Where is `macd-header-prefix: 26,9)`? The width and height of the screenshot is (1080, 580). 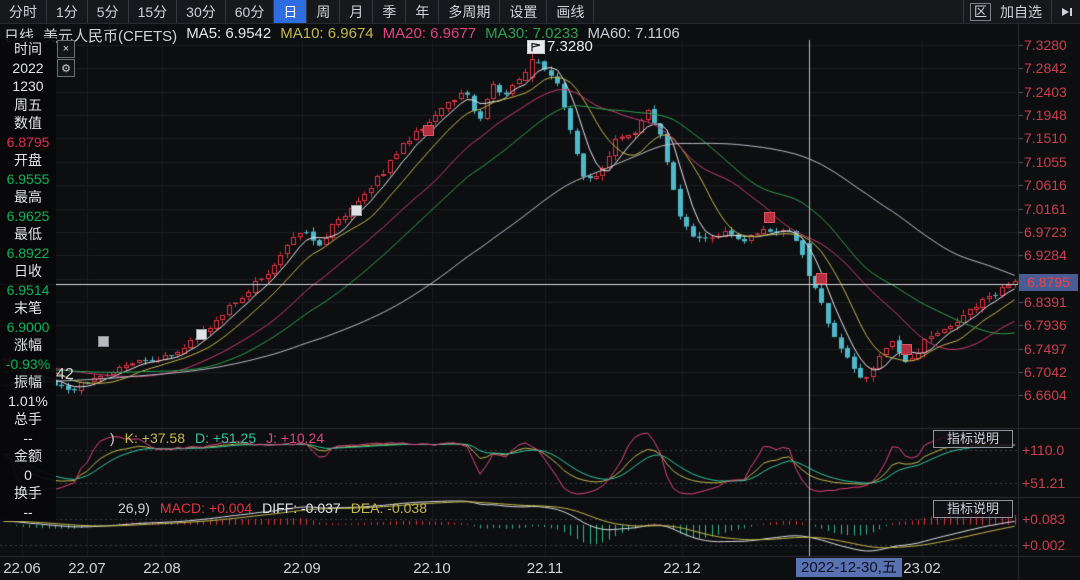
macd-header-prefix: 26,9) is located at coordinates (134, 508).